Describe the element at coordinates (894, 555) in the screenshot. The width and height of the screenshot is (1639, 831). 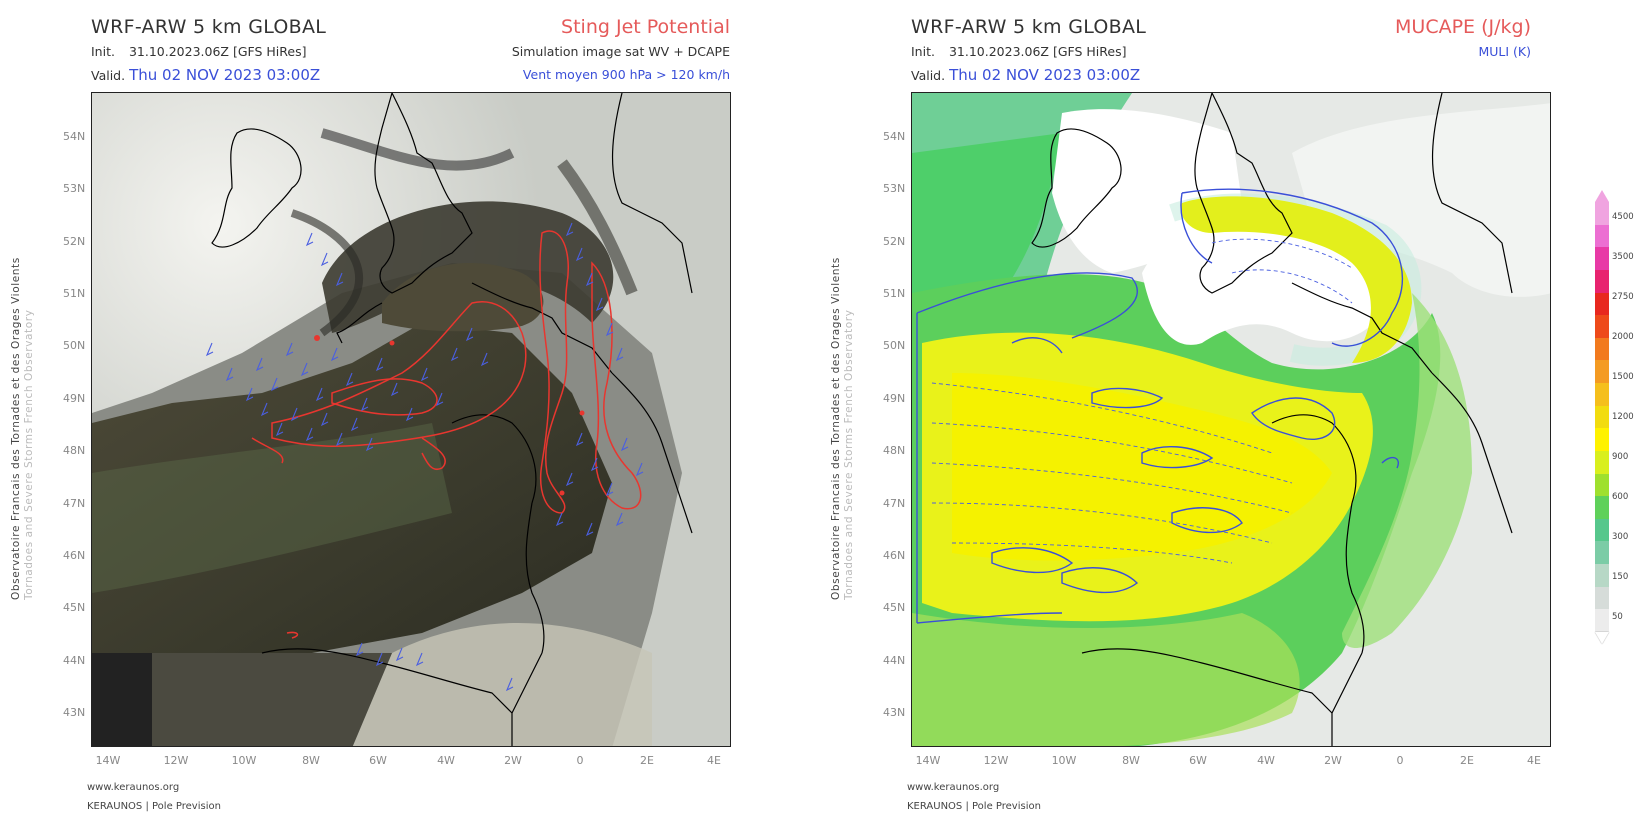
I see `lat-label: 46N` at that location.